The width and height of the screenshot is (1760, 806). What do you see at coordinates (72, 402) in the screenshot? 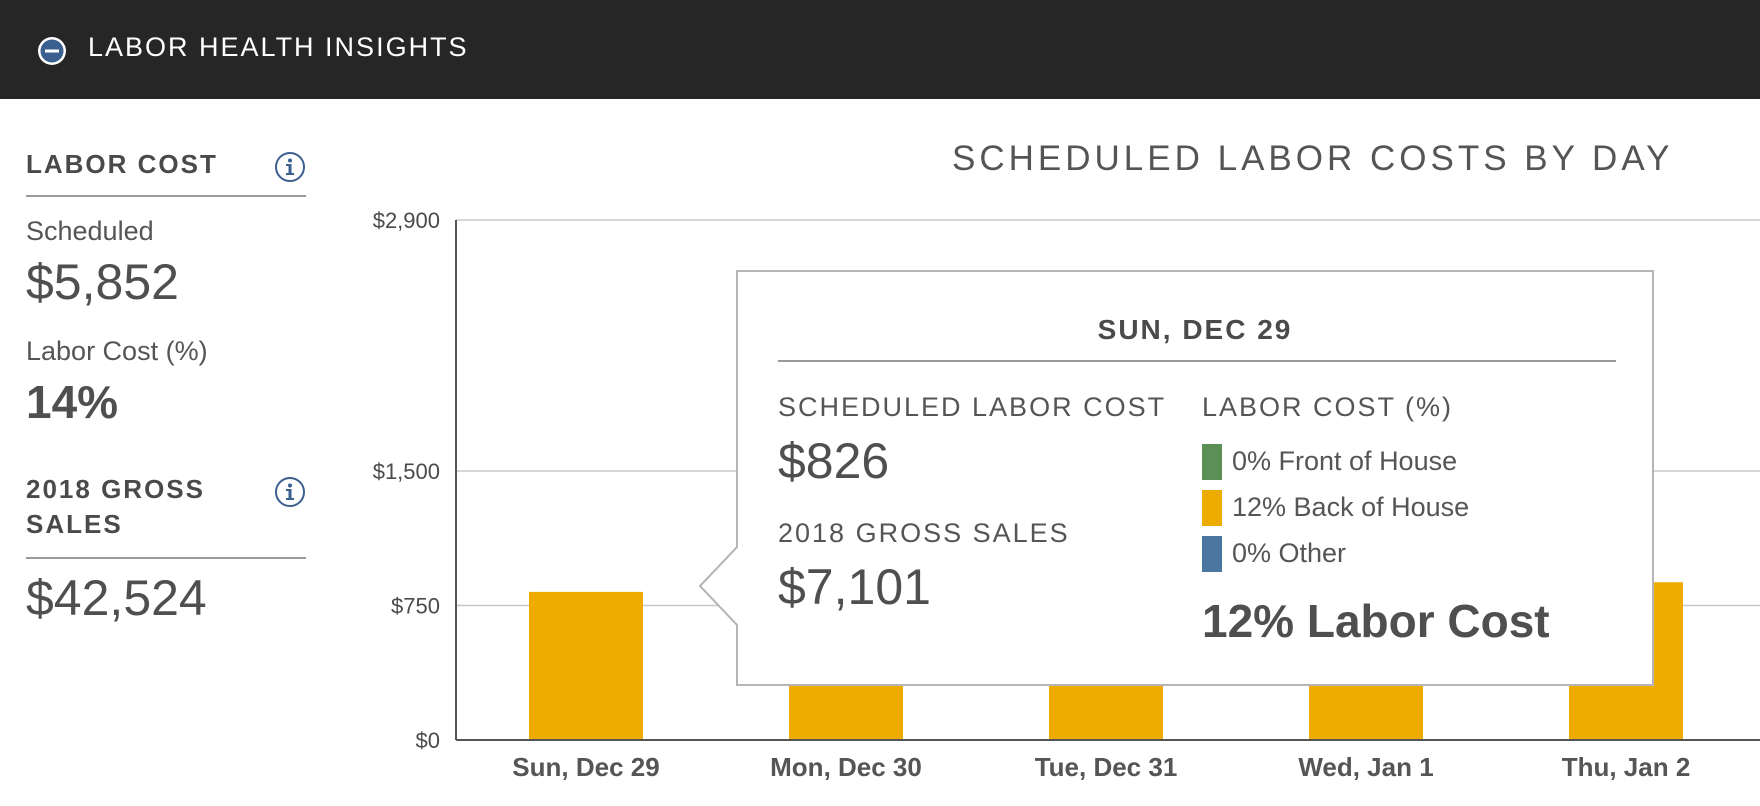
I see `labor-cost-percent-value: 14%` at bounding box center [72, 402].